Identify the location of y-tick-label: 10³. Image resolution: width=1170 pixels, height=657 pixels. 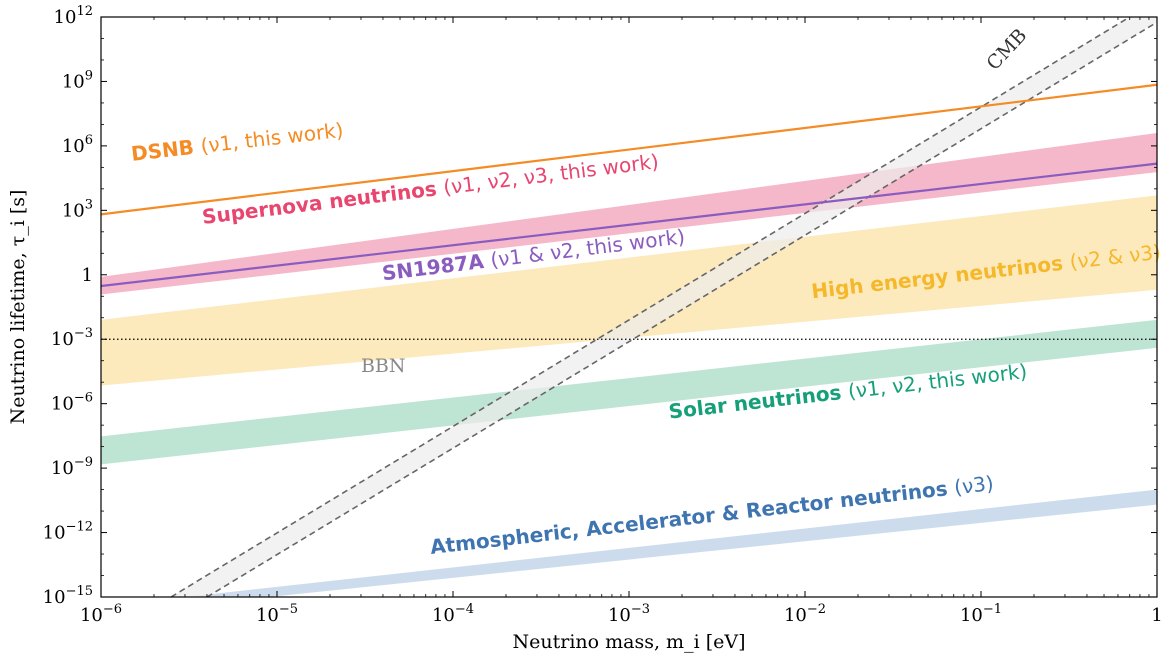
(77, 209).